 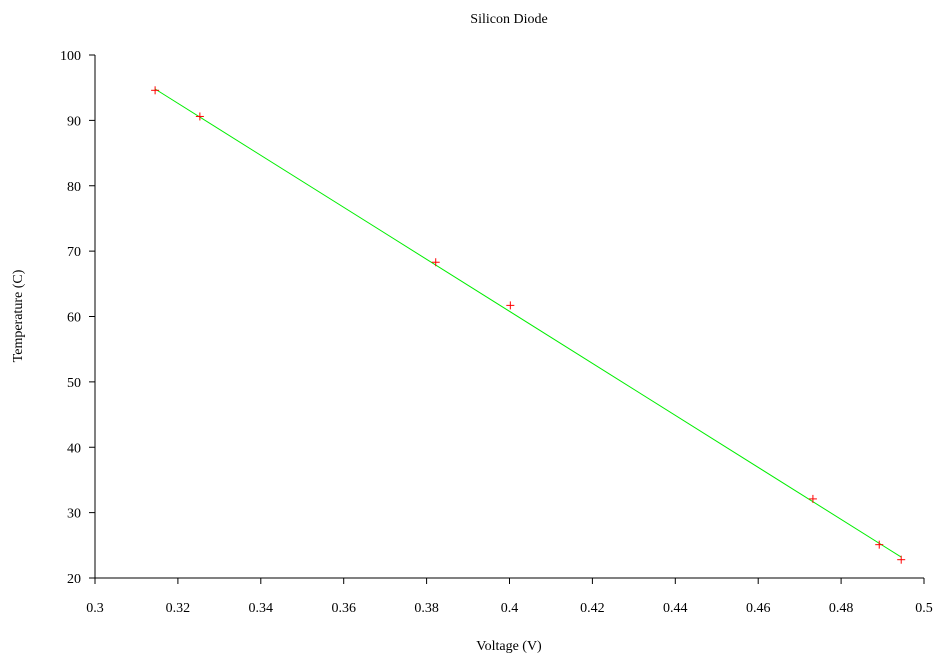 What do you see at coordinates (74, 252) in the screenshot?
I see `y-tick-label: 70` at bounding box center [74, 252].